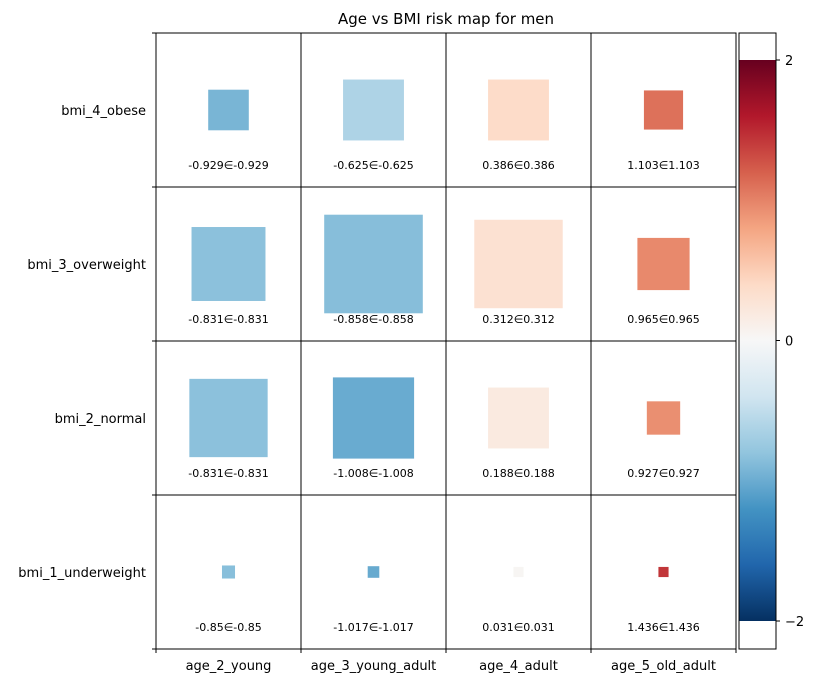 Image resolution: width=816 pixels, height=682 pixels. What do you see at coordinates (86, 265) in the screenshot?
I see `y-tick-label: bmi_3_overweight` at bounding box center [86, 265].